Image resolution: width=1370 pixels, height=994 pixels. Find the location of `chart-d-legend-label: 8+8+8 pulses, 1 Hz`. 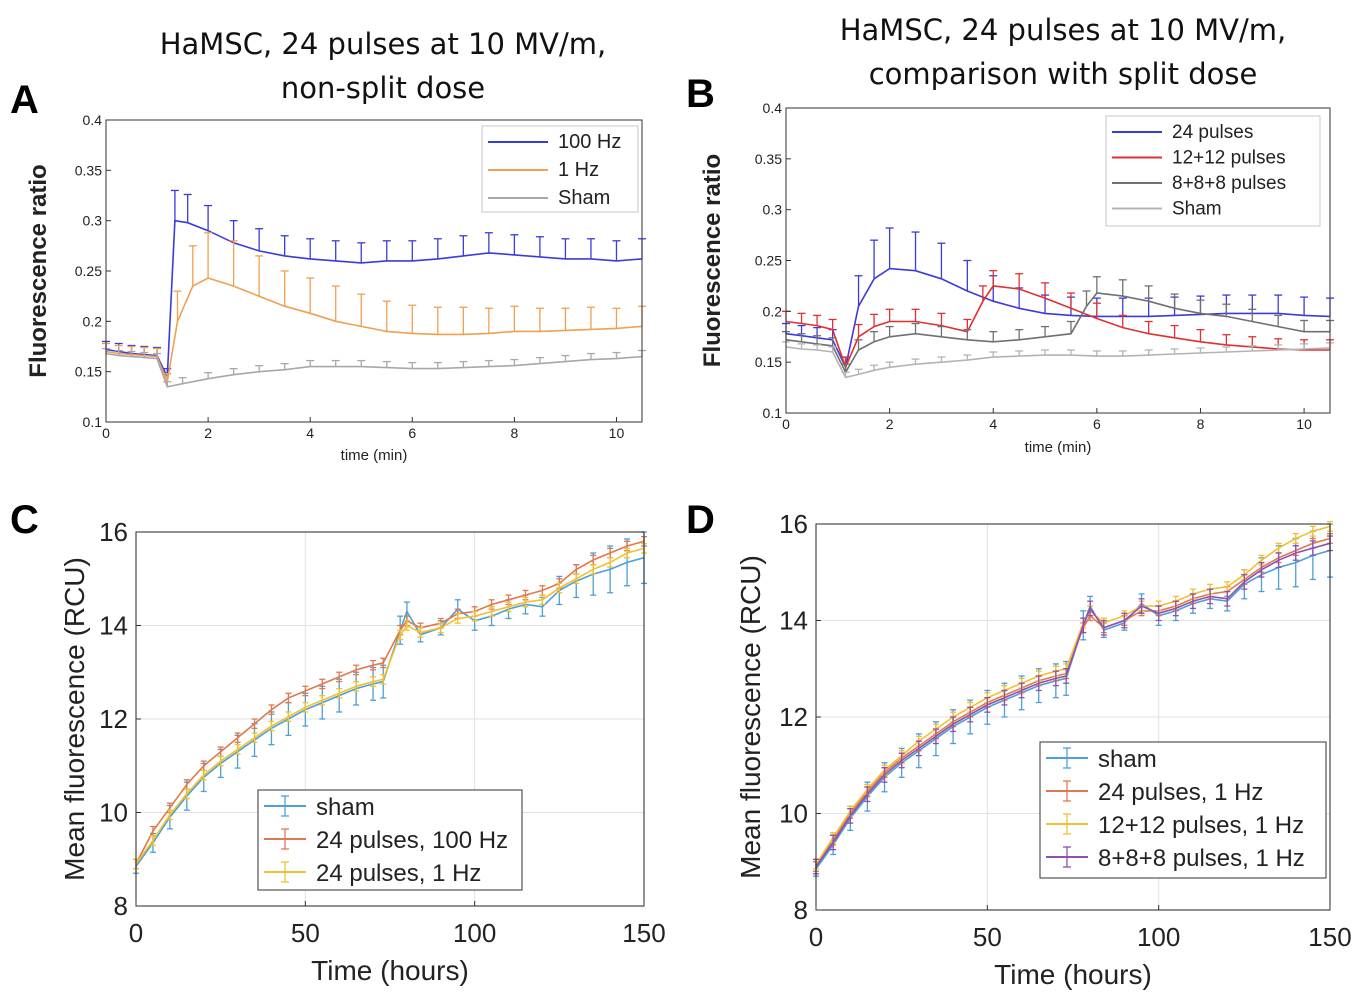

chart-d-legend-label: 8+8+8 pulses, 1 Hz is located at coordinates (1201, 858).